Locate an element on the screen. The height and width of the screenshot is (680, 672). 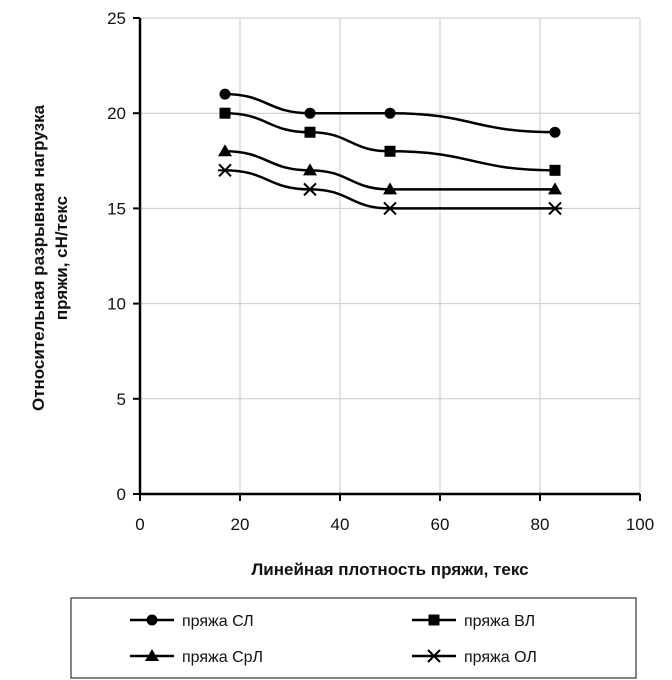
x-tick-label: 100 is located at coordinates (640, 524).